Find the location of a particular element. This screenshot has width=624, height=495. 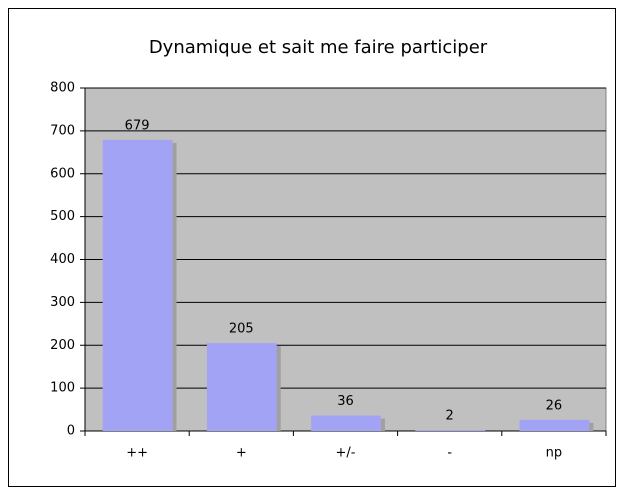

data-label: 205 is located at coordinates (241, 329).